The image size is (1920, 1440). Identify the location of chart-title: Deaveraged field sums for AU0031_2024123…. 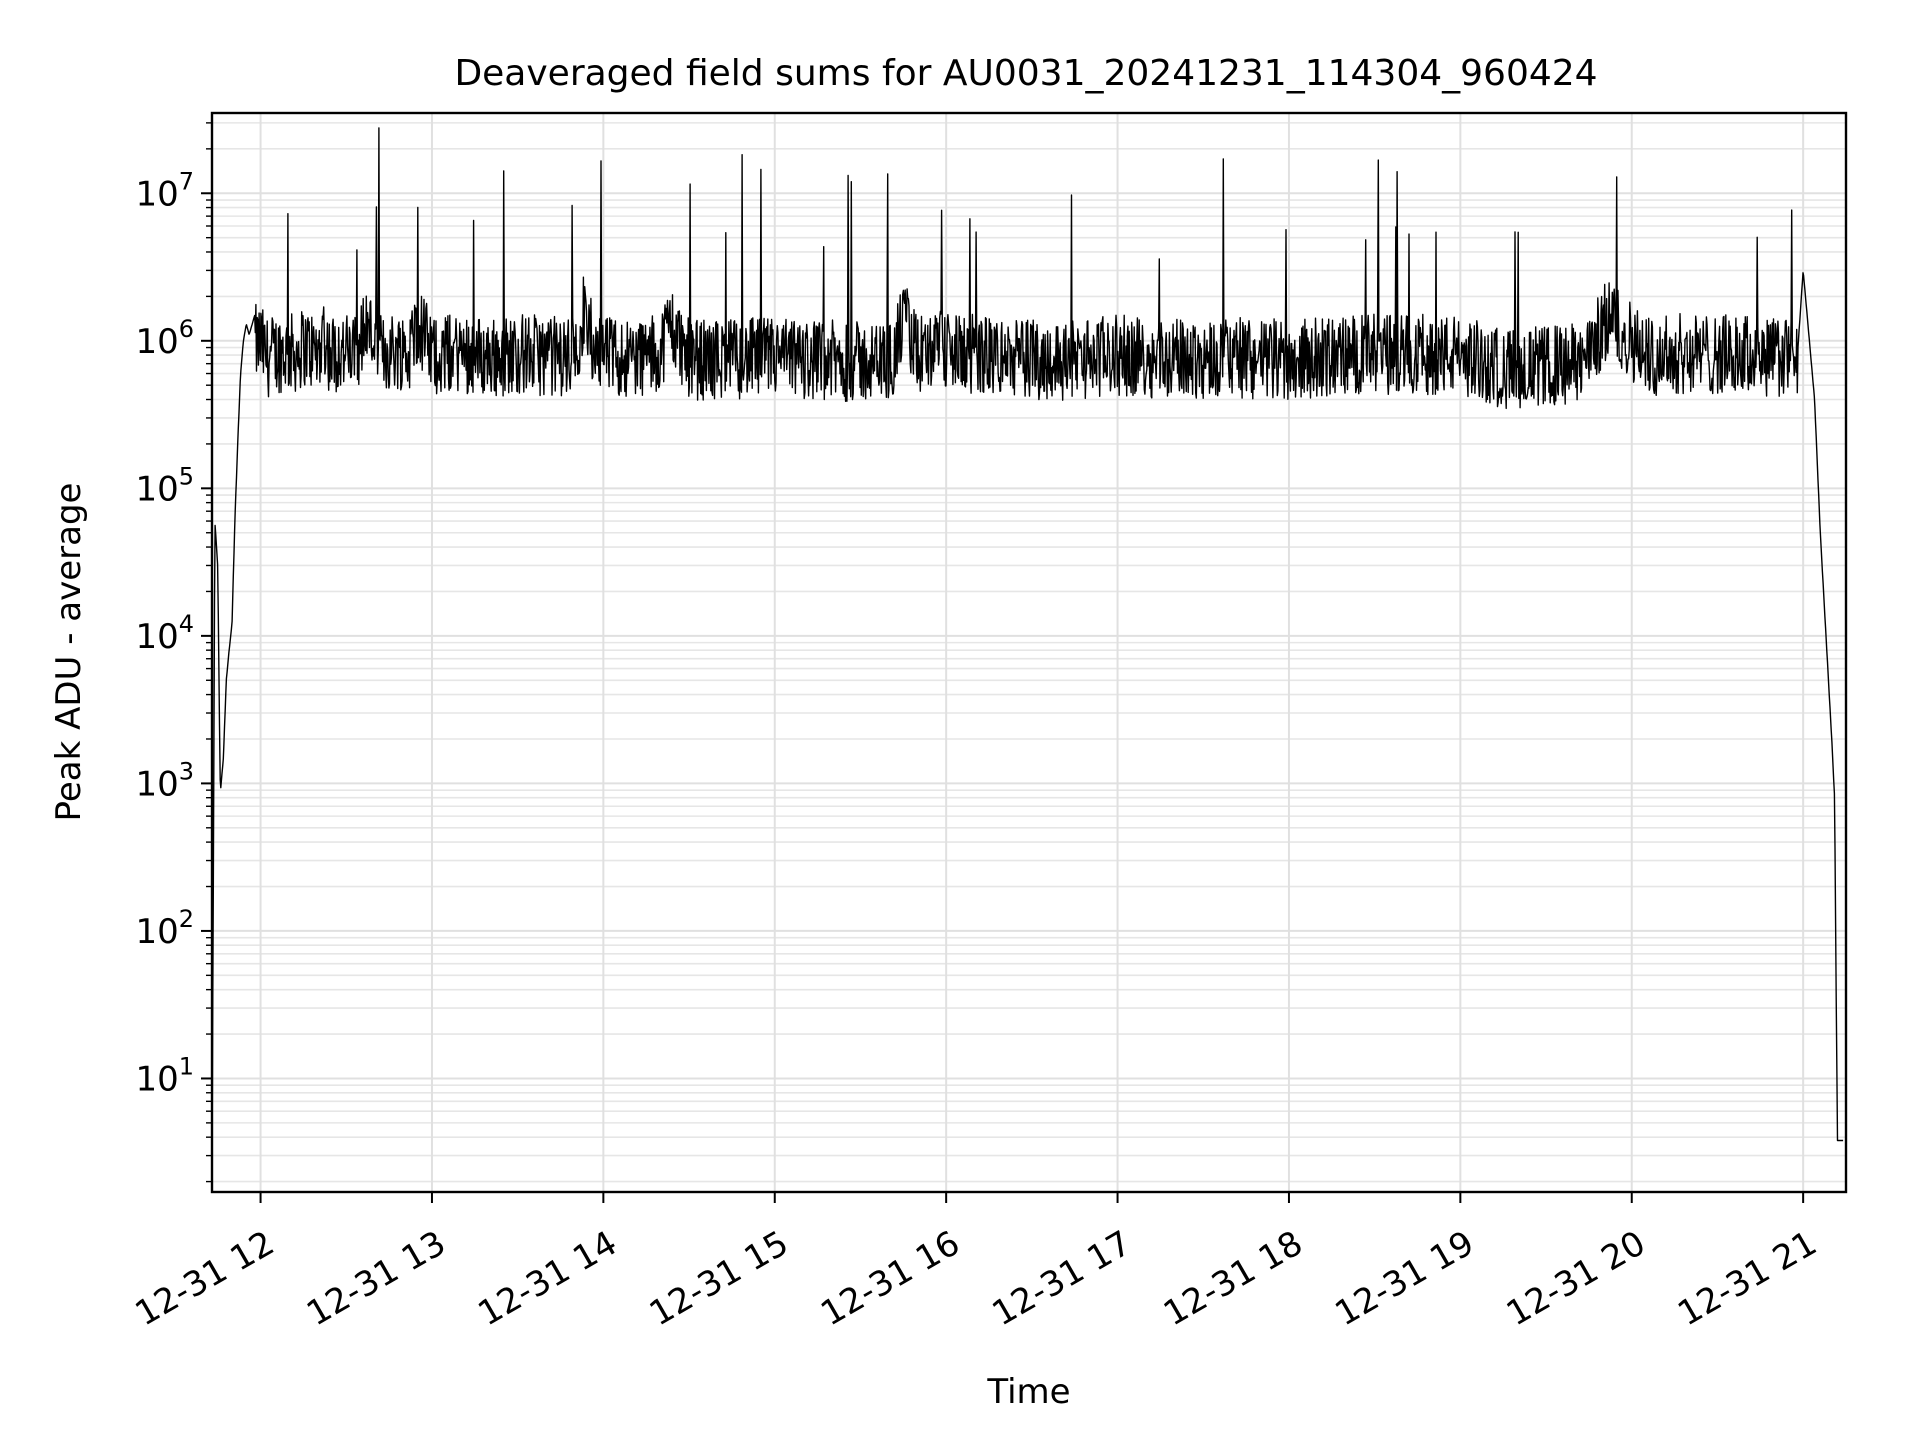
(1025, 73).